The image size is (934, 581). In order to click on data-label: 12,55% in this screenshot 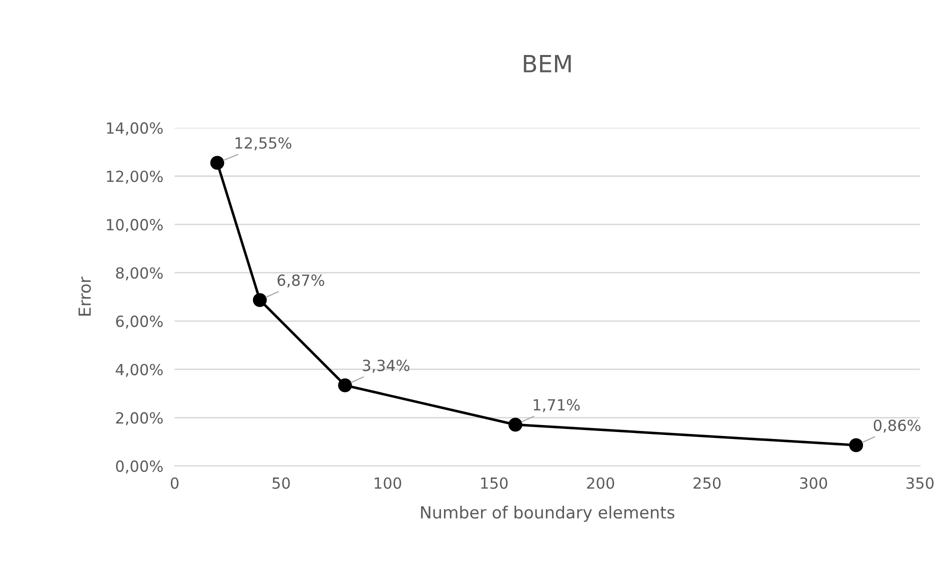, I will do `click(264, 143)`.